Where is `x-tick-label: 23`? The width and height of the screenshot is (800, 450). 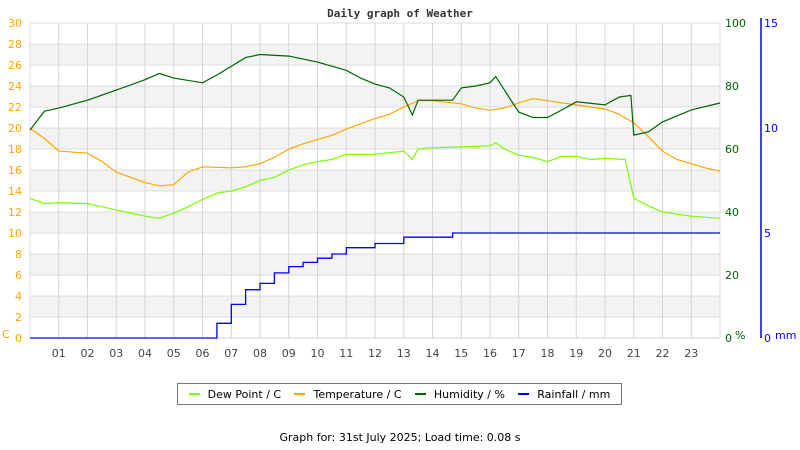 x-tick-label: 23 is located at coordinates (691, 353).